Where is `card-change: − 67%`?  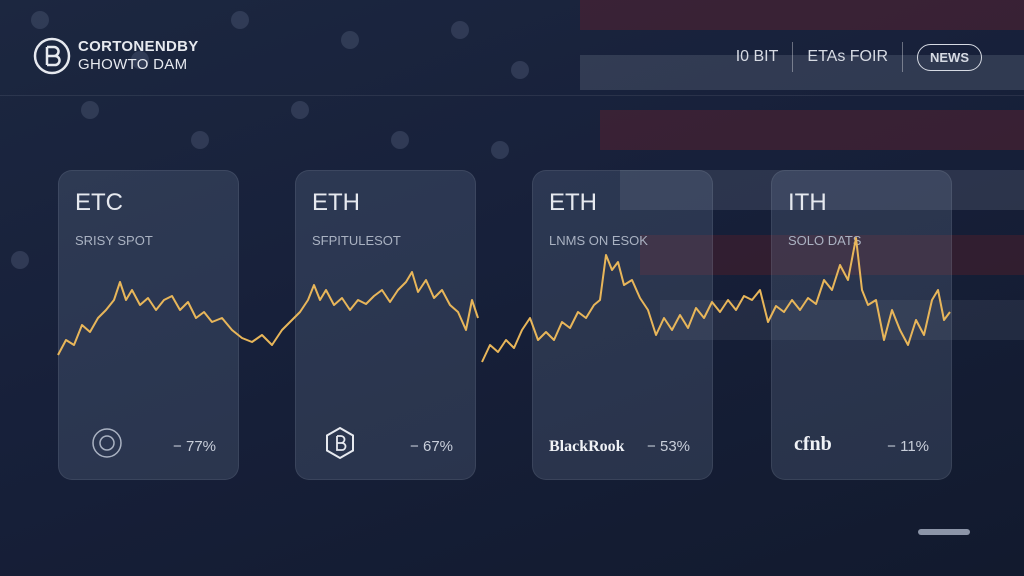 card-change: − 67% is located at coordinates (431, 446).